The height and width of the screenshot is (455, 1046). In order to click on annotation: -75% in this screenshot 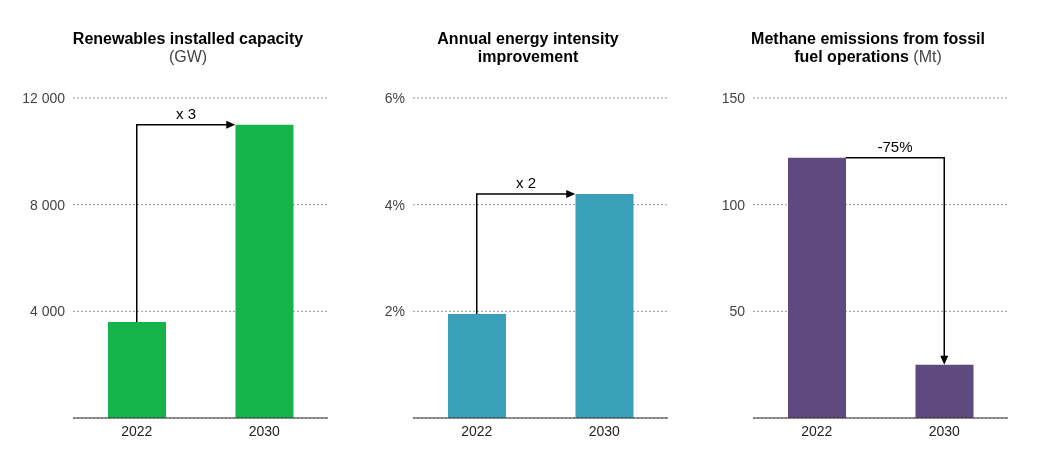, I will do `click(895, 146)`.